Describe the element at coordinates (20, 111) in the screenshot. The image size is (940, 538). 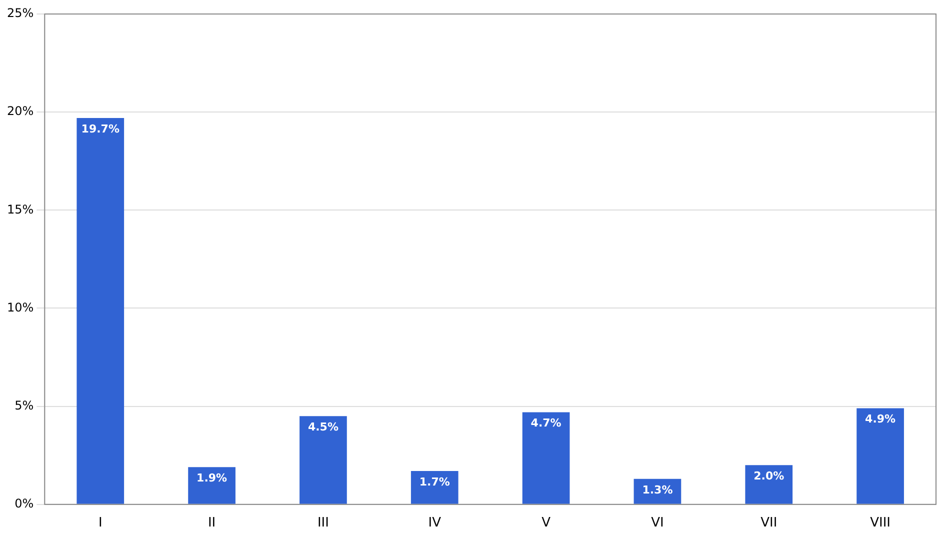
I see `y-tick-label: 20%` at that location.